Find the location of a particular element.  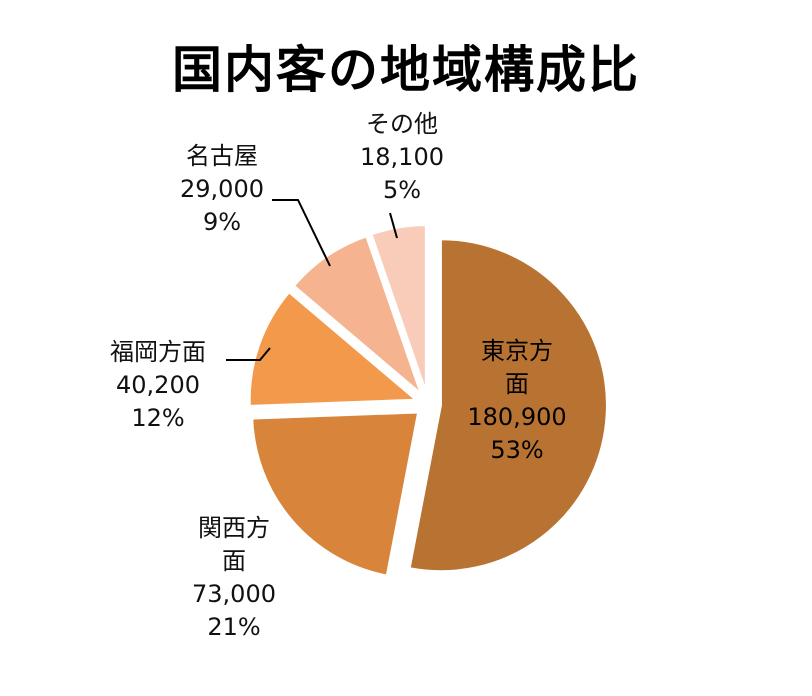

slice-tokyo is located at coordinates (508, 405).